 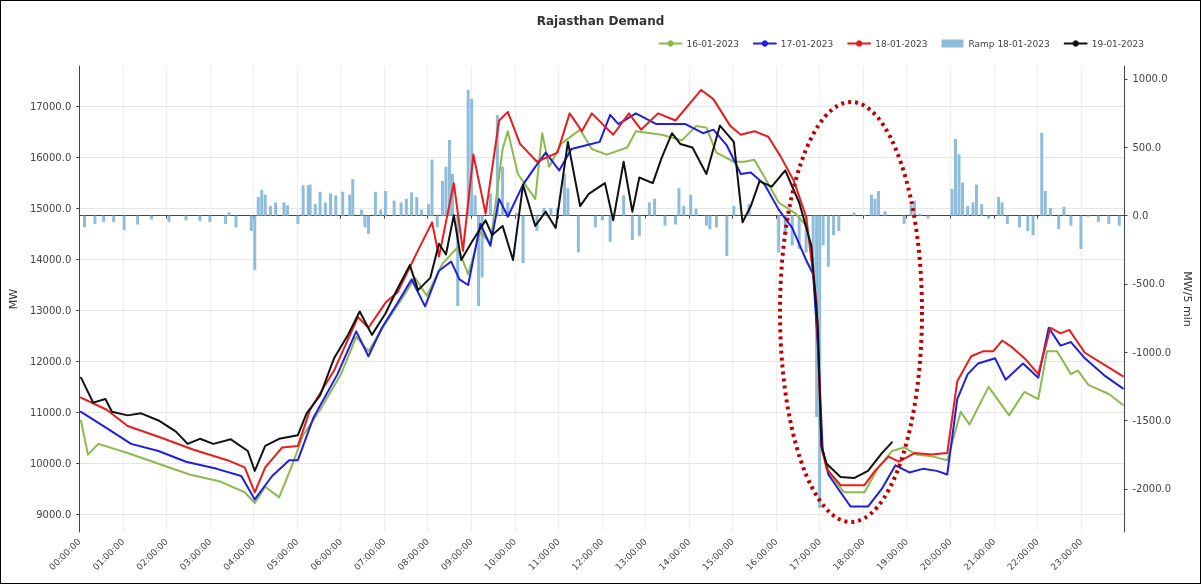 What do you see at coordinates (1152, 352) in the screenshot?
I see `y2-tick-label: -1000.0` at bounding box center [1152, 352].